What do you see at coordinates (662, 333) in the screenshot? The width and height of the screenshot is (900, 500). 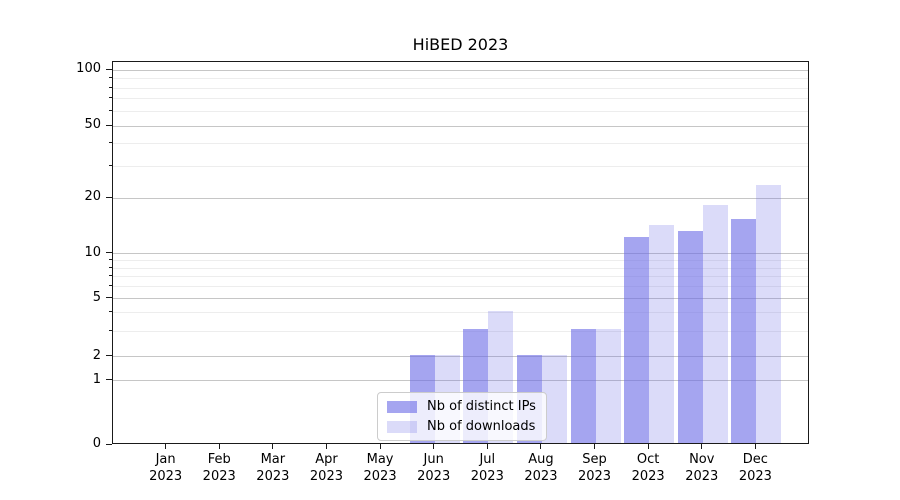 I see `bar-nb-of-downloads-oct` at bounding box center [662, 333].